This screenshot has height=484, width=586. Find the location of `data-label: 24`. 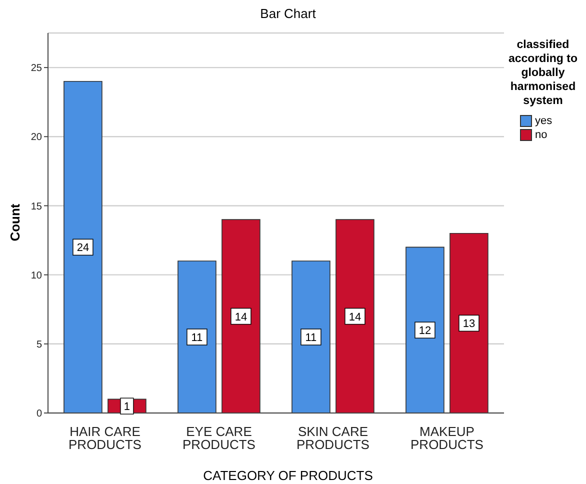

data-label: 24 is located at coordinates (83, 248).